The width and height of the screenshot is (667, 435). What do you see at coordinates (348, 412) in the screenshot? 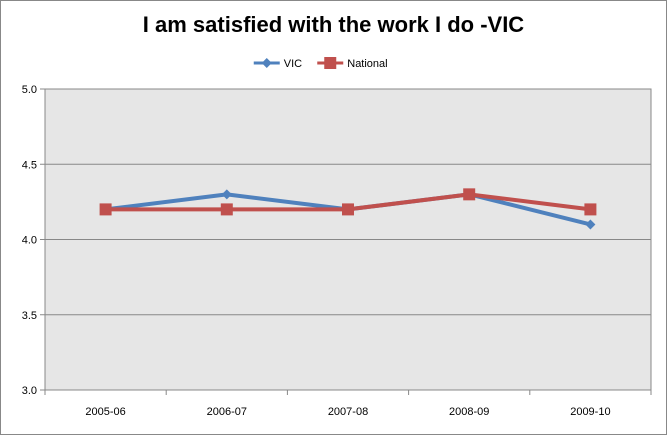
I see `x-tick-label: 2007-08` at bounding box center [348, 412].